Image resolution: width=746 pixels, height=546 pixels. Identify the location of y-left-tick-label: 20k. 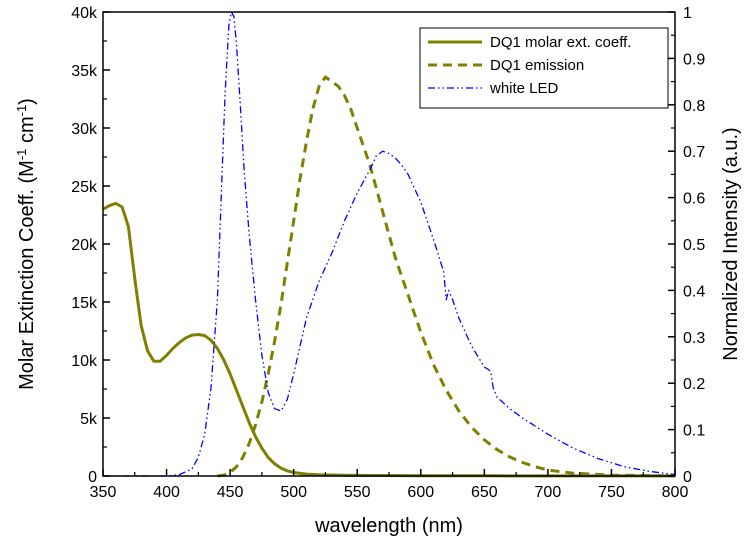
(84, 245).